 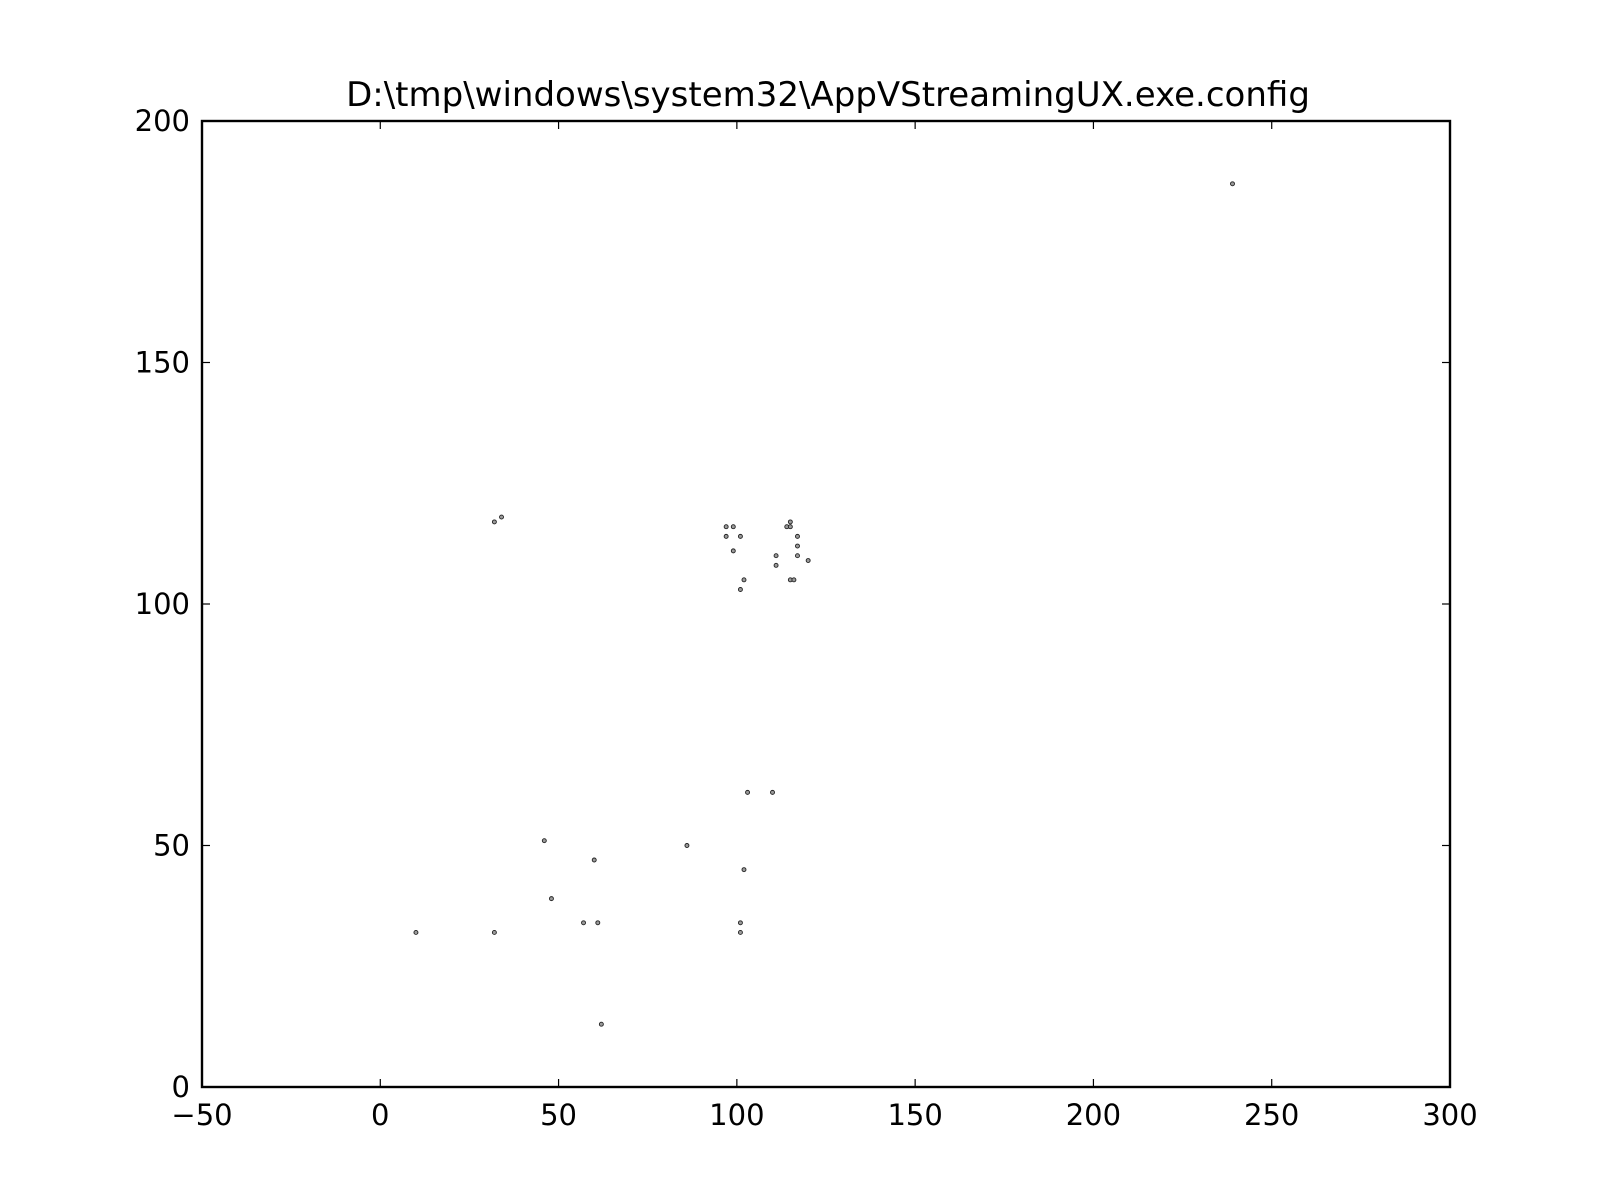 I want to click on y-tick-label-1: 50, so click(x=171, y=846).